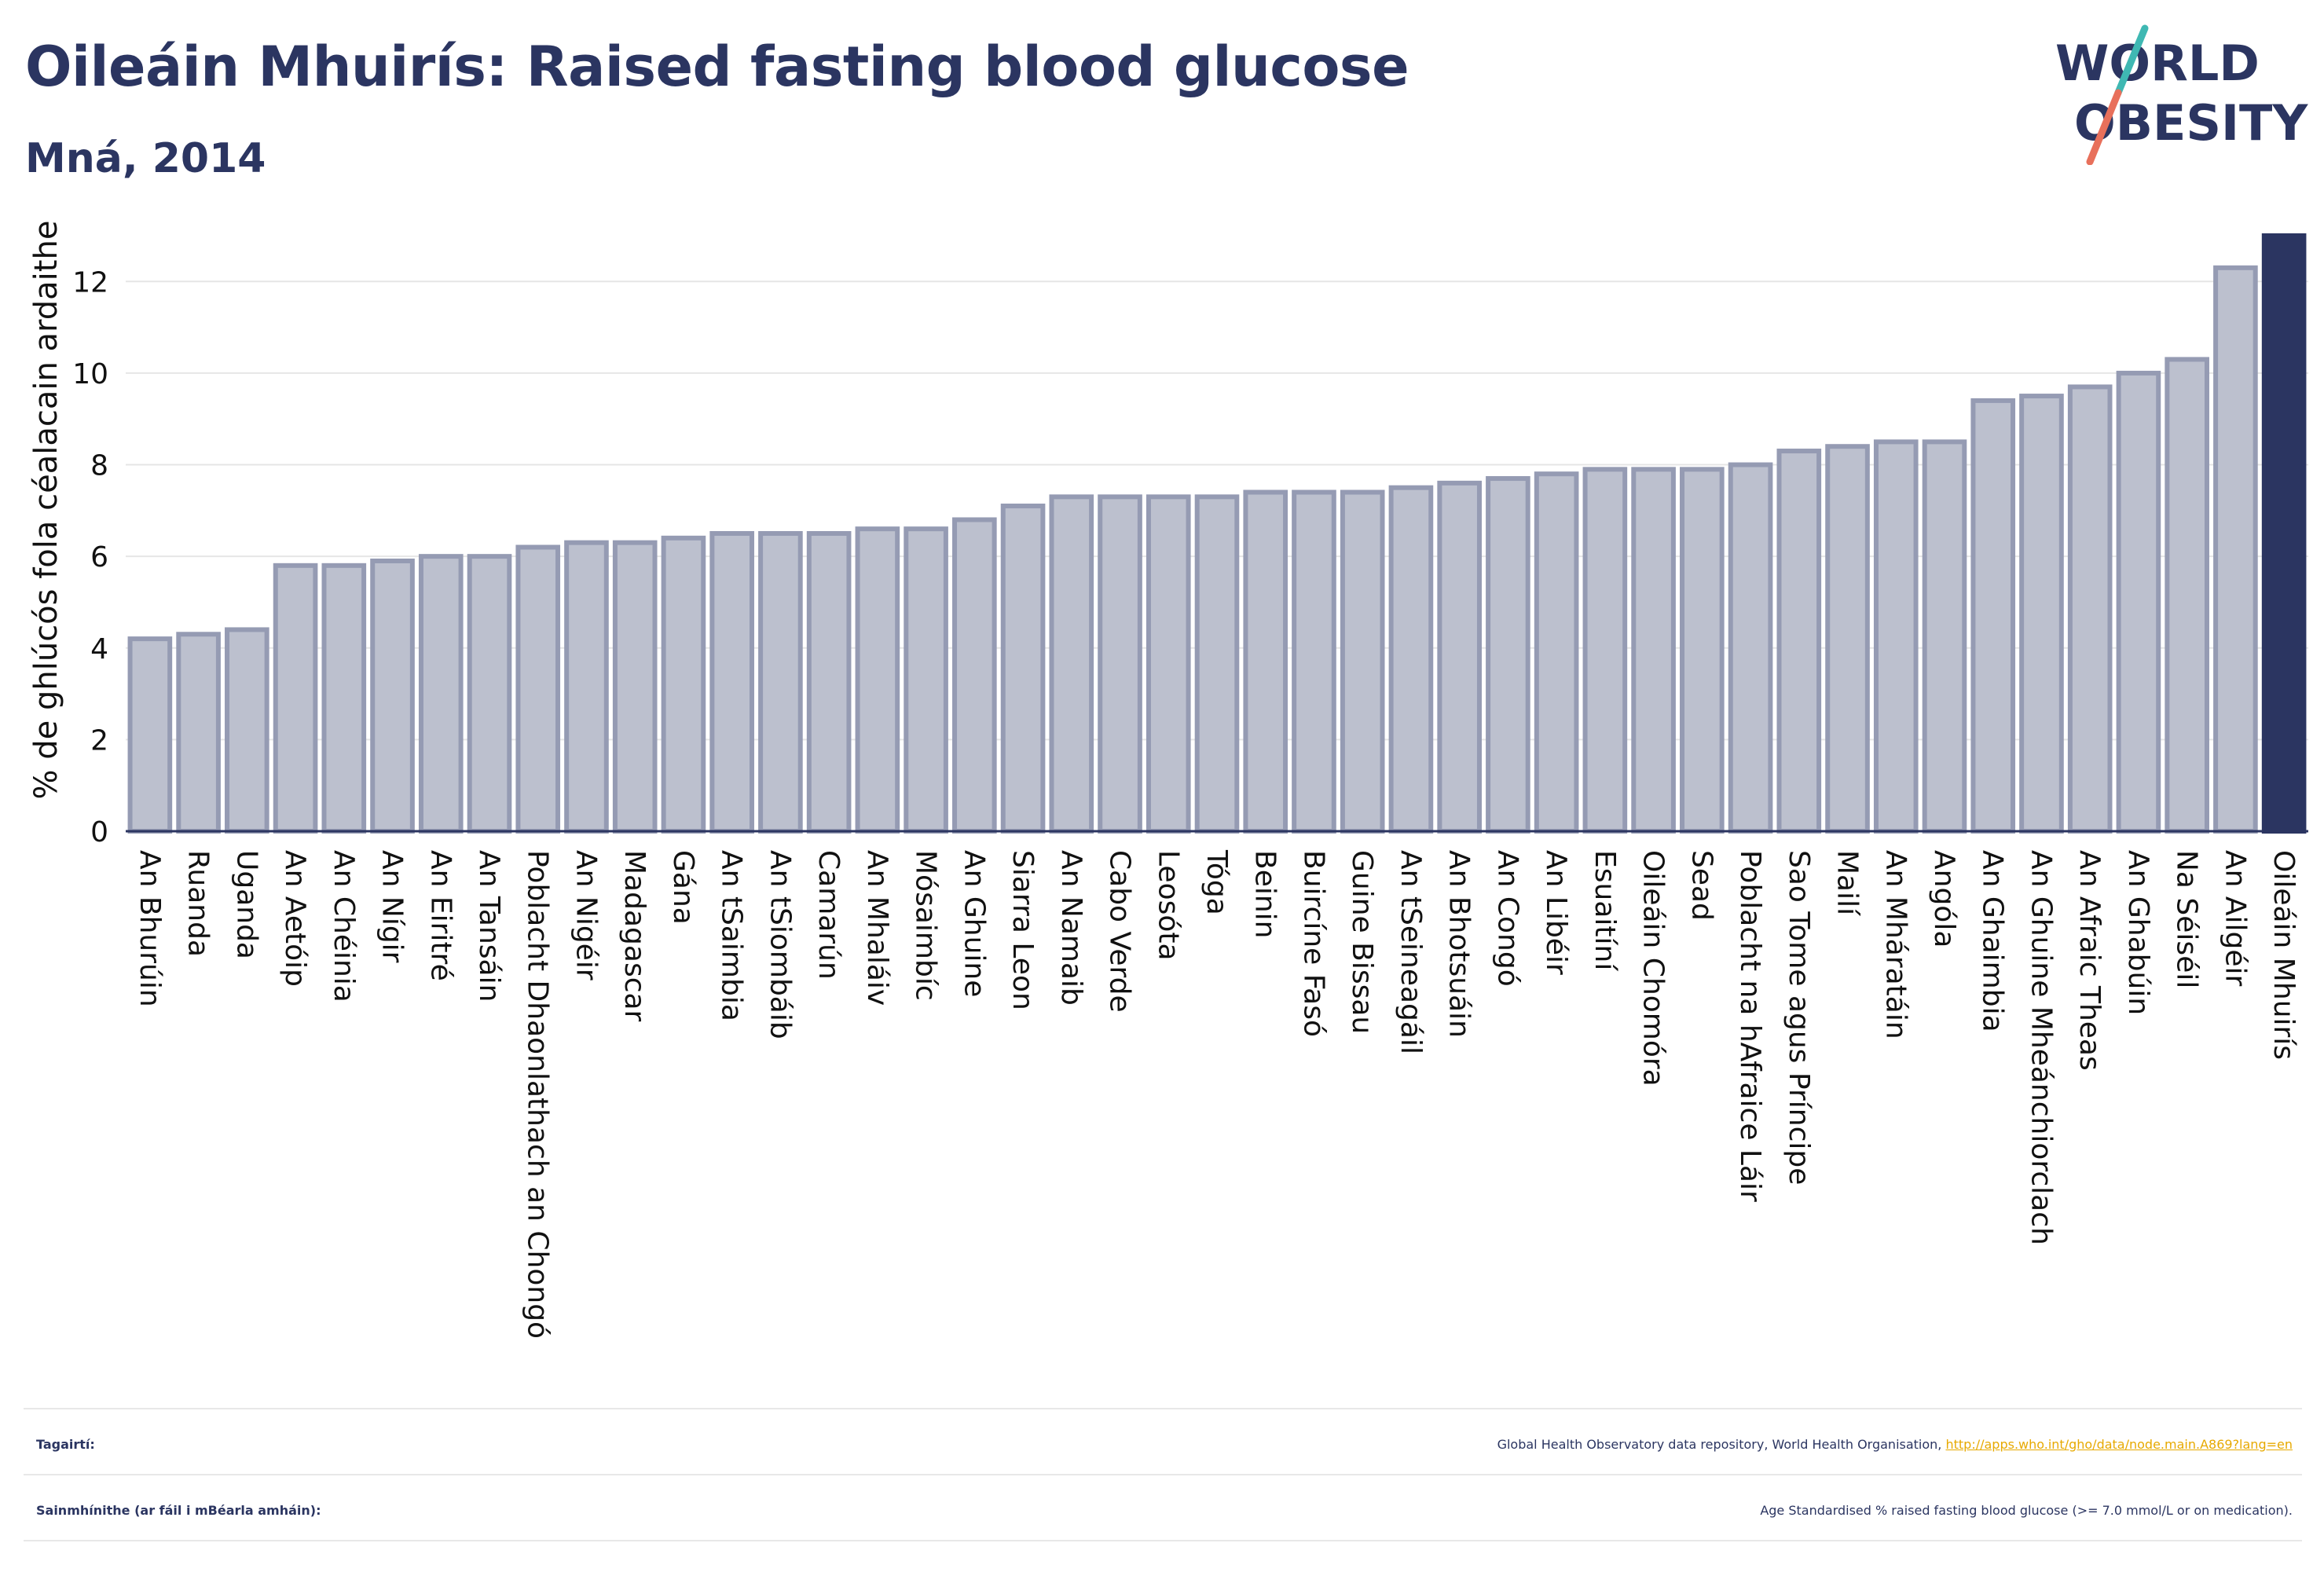  What do you see at coordinates (974, 923) in the screenshot?
I see `x-tick-label: An Ghuine` at bounding box center [974, 923].